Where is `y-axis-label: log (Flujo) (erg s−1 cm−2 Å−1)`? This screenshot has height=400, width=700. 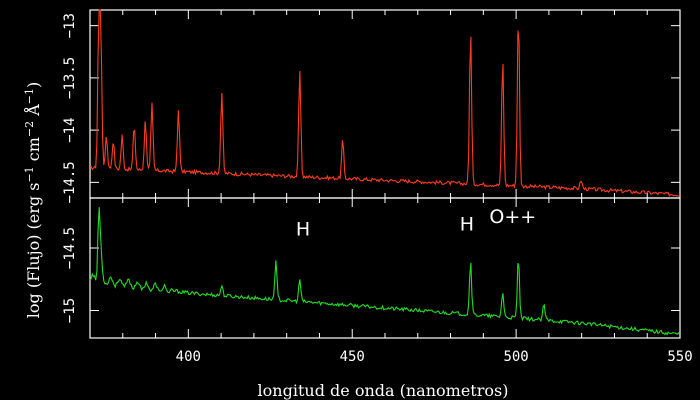 y-axis-label: log (Flujo) (erg s−1 cm−2 Å−1) is located at coordinates (33, 200).